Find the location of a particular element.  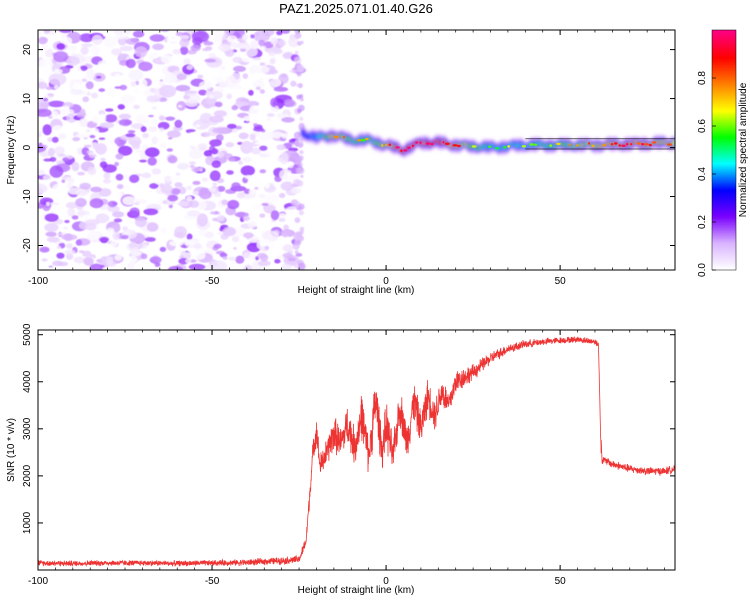

spectrogram-signal-track is located at coordinates (487, 141).